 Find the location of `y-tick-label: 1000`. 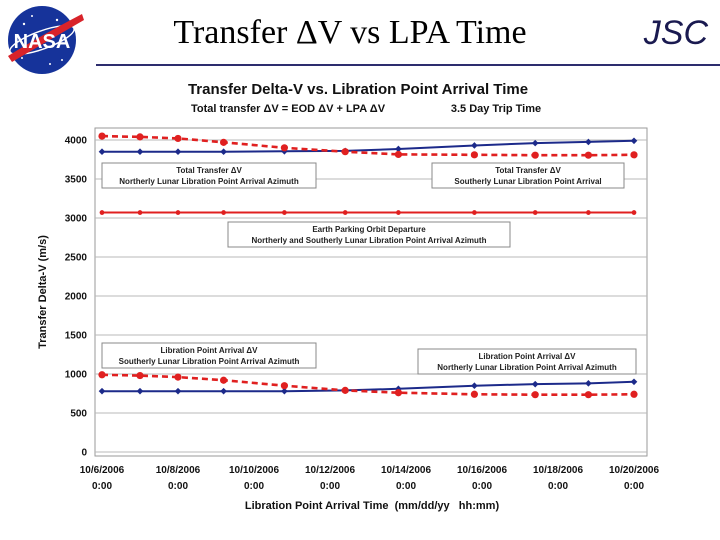

y-tick-label: 1000 is located at coordinates (76, 375).